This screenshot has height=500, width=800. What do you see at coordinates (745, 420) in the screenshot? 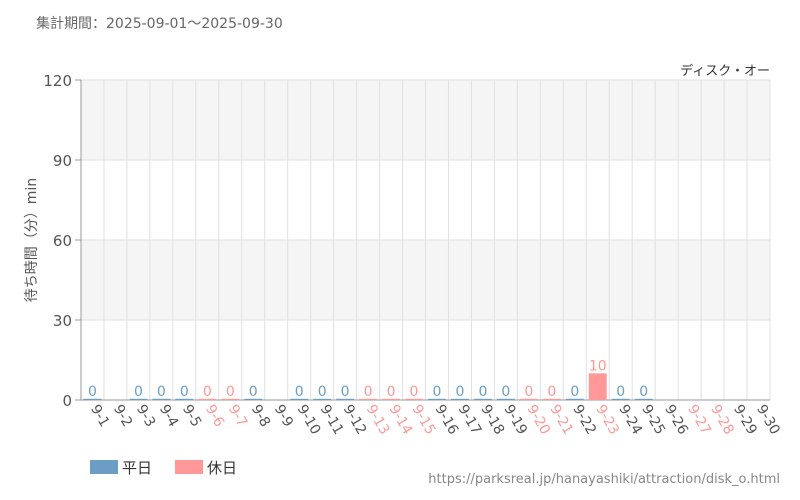
I see `x-tick-label: 9-29` at bounding box center [745, 420].